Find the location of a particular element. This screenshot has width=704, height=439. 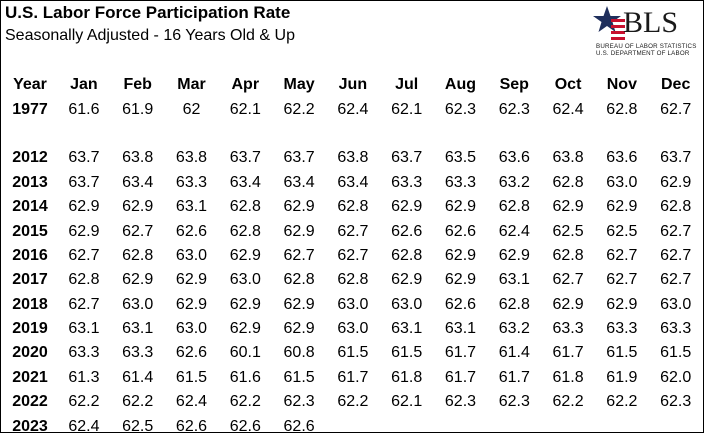

column-header-jul: Jul is located at coordinates (407, 85).